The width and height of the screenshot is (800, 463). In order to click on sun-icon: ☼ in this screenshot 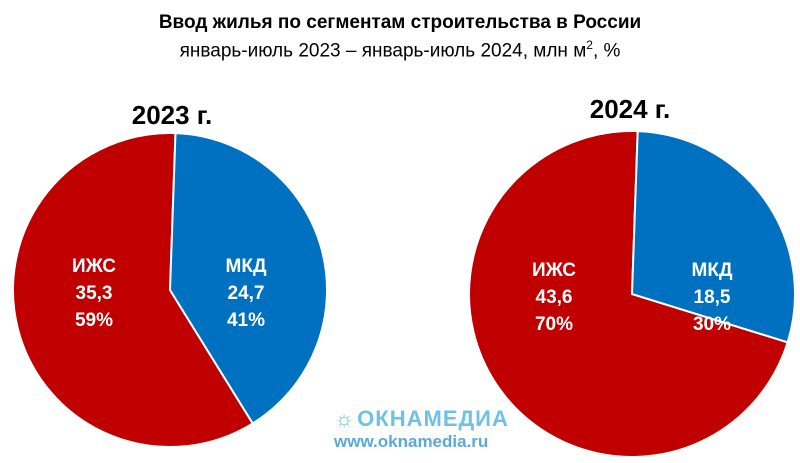, I will do `click(345, 418)`.